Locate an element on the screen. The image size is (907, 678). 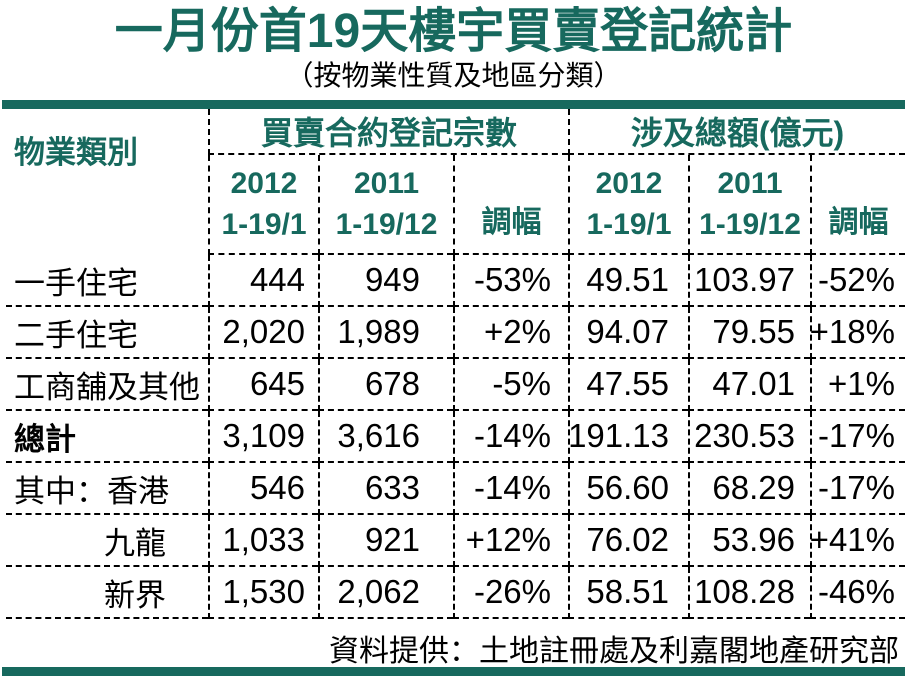
table-cell: 47.01 is located at coordinates (749, 385).